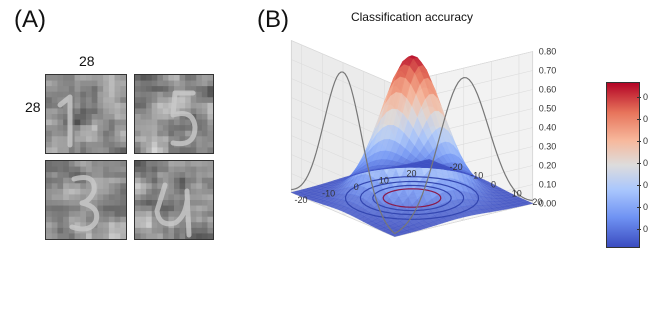  Describe the element at coordinates (328, 194) in the screenshot. I see `x-tick-label: -10` at that location.